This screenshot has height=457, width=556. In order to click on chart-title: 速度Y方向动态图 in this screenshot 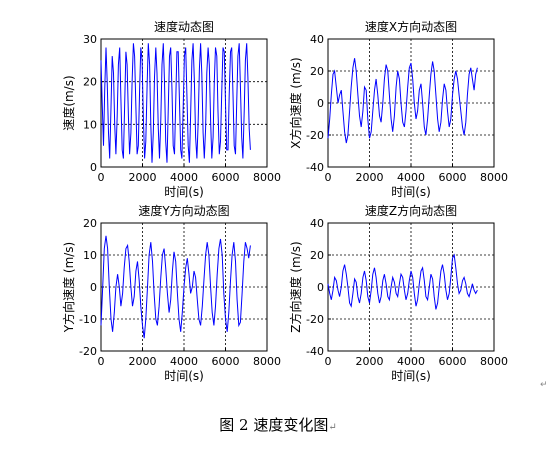, I will do `click(183, 210)`.